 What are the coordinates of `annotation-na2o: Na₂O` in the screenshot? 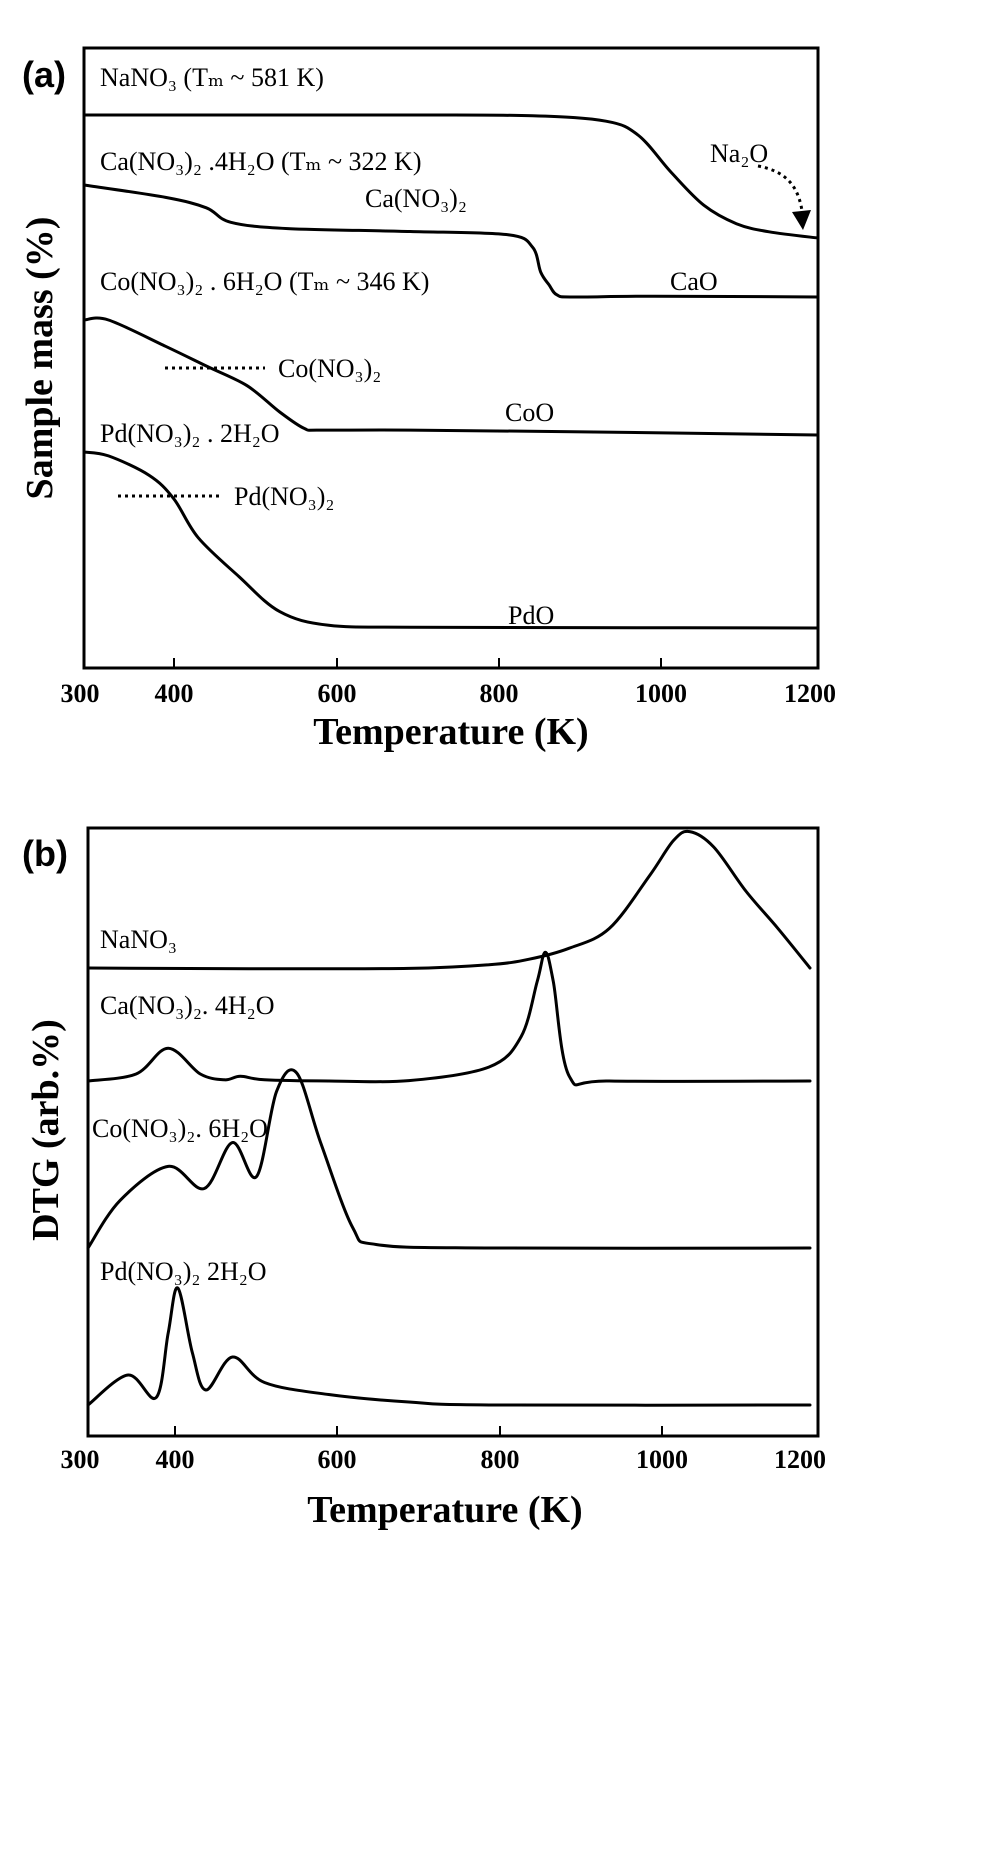 It's located at (739, 153).